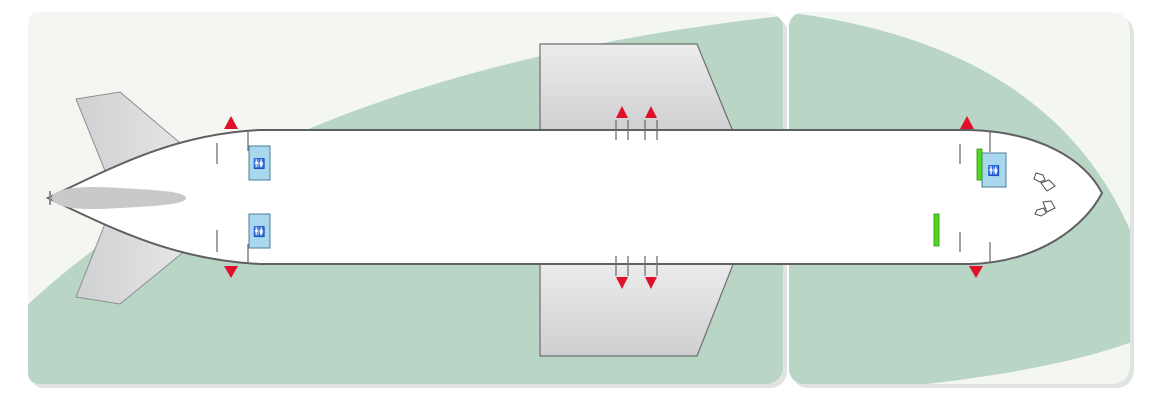 The width and height of the screenshot is (1150, 400). Describe the element at coordinates (622, 112) in the screenshot. I see `exit-wing-top-1-icon` at that location.